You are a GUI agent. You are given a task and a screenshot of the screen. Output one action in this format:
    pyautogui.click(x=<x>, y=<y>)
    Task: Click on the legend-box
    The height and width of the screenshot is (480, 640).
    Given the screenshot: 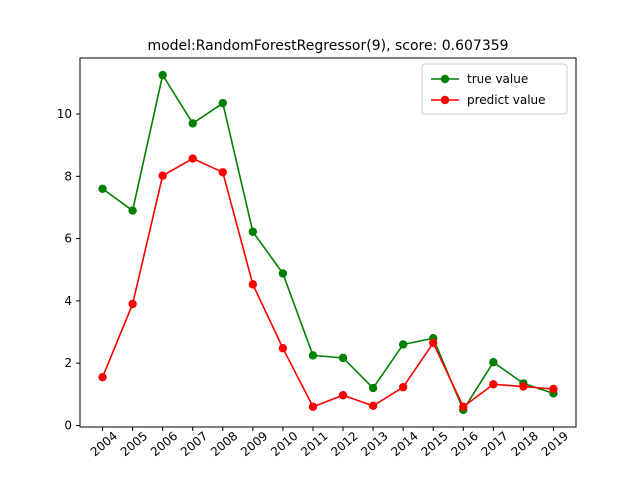 What is the action you would take?
    pyautogui.click(x=494, y=89)
    